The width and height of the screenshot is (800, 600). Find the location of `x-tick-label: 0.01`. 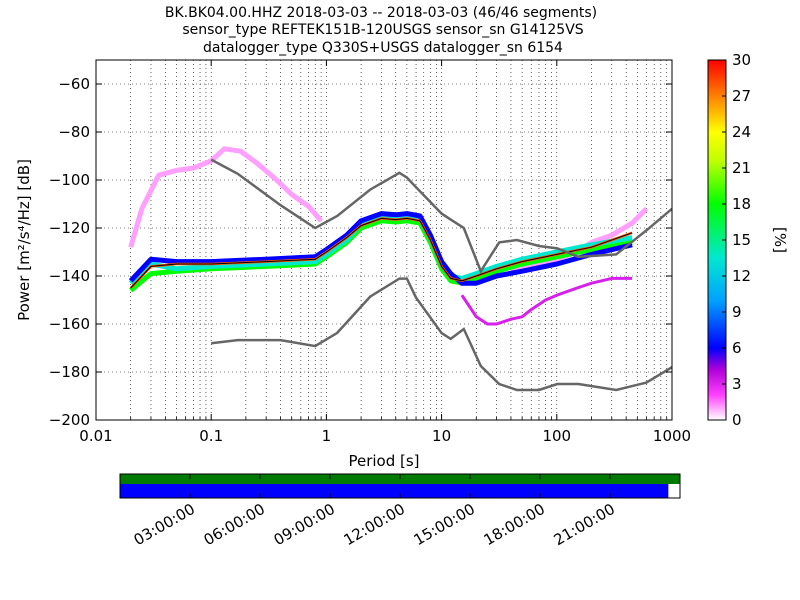

x-tick-label: 0.01 is located at coordinates (95, 436).